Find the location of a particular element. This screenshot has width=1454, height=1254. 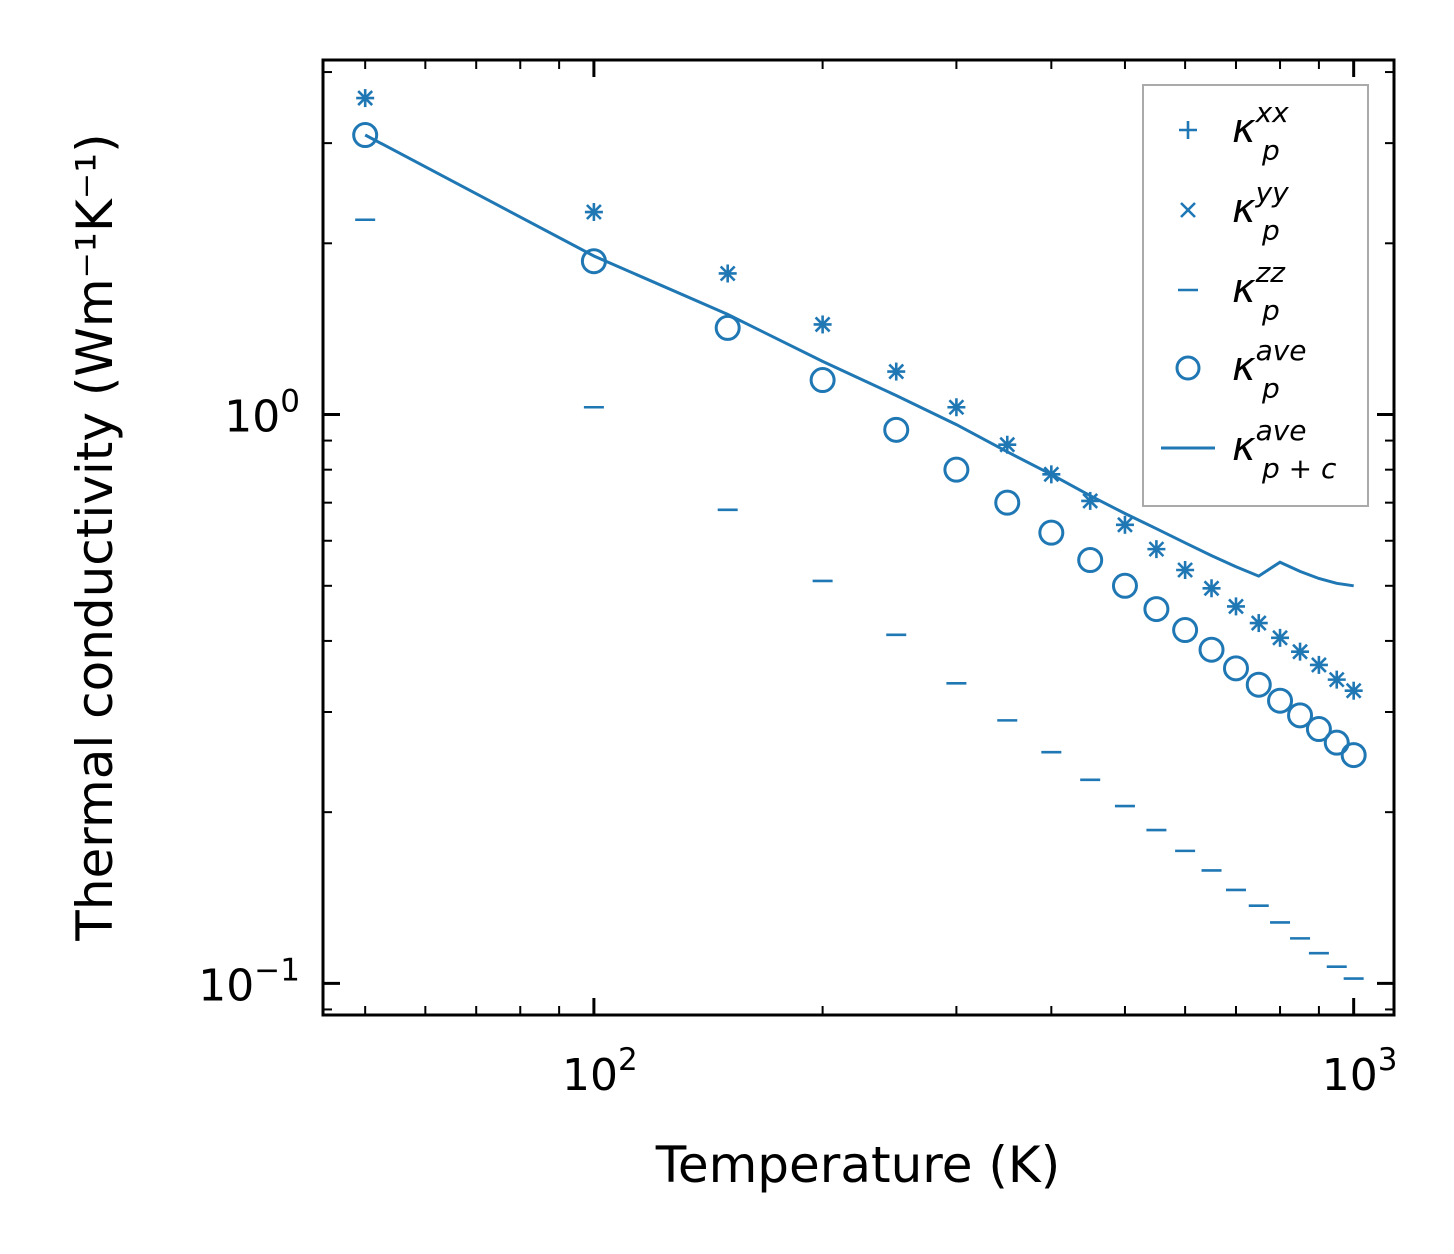

legend-label-xx: κxx p is located at coordinates (1260, 131).